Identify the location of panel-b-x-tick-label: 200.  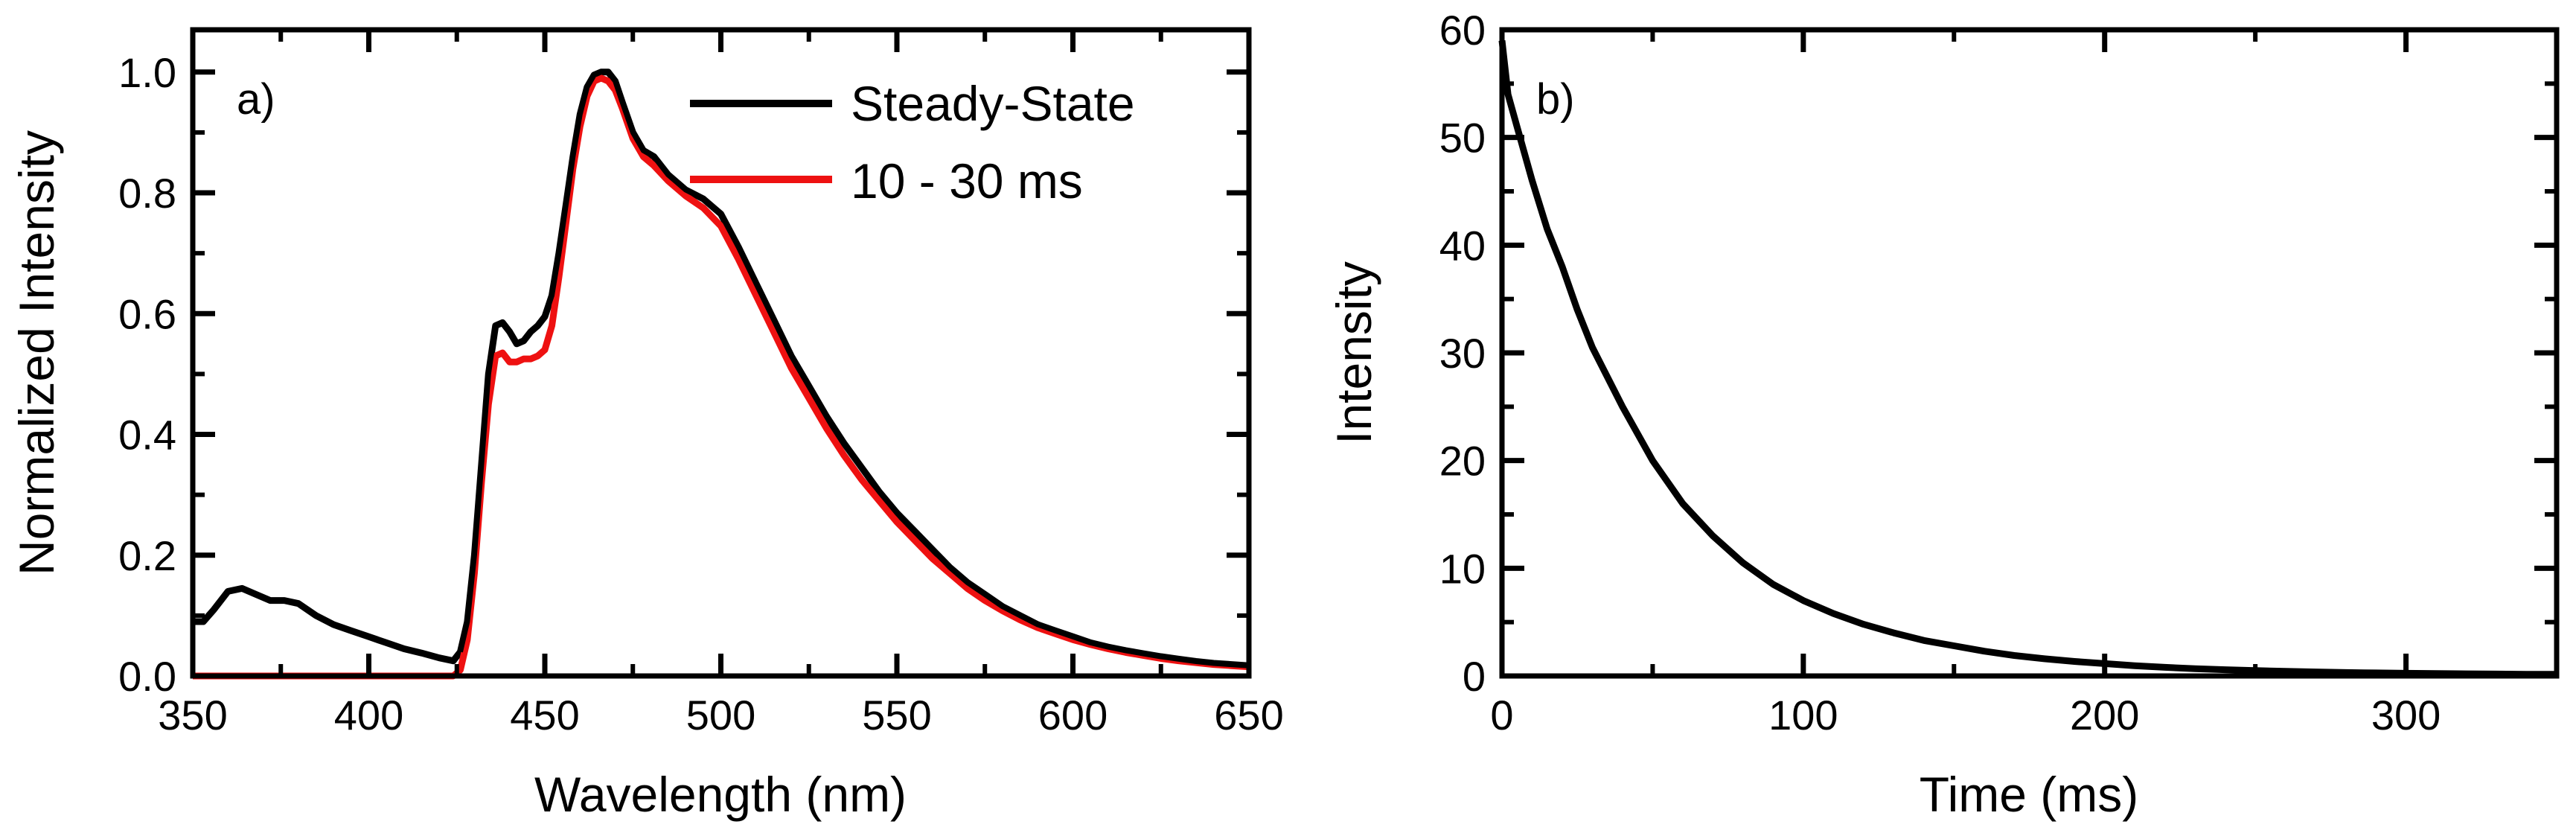
(2104, 715).